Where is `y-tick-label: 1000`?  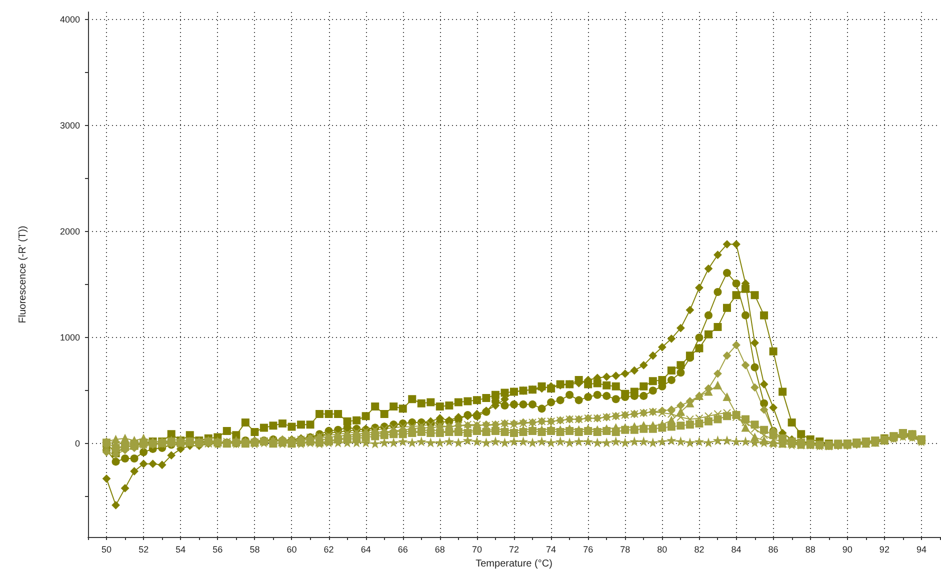
y-tick-label: 1000 is located at coordinates (70, 337).